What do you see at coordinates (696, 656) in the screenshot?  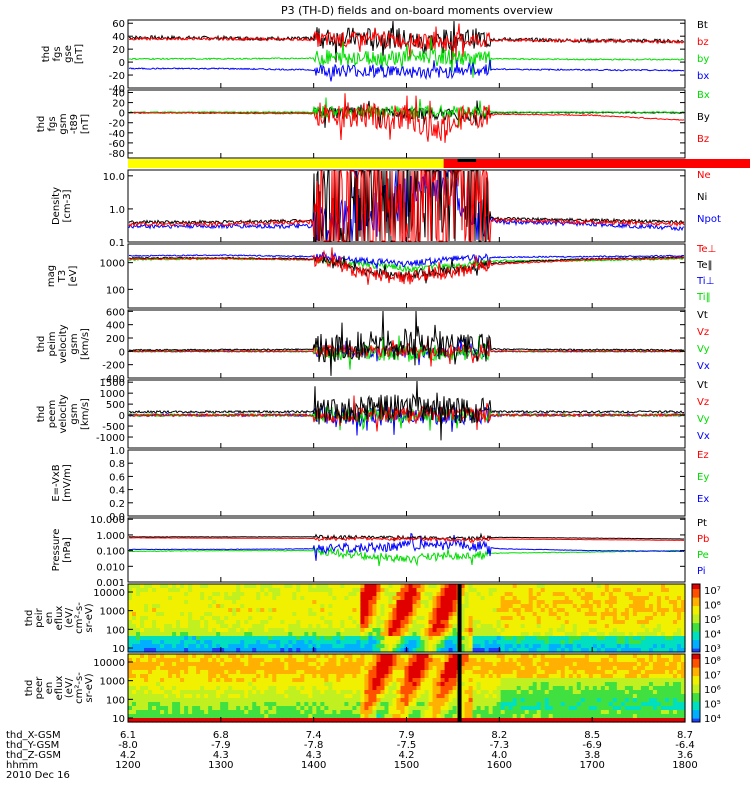 I see `colorbar-cell` at bounding box center [696, 656].